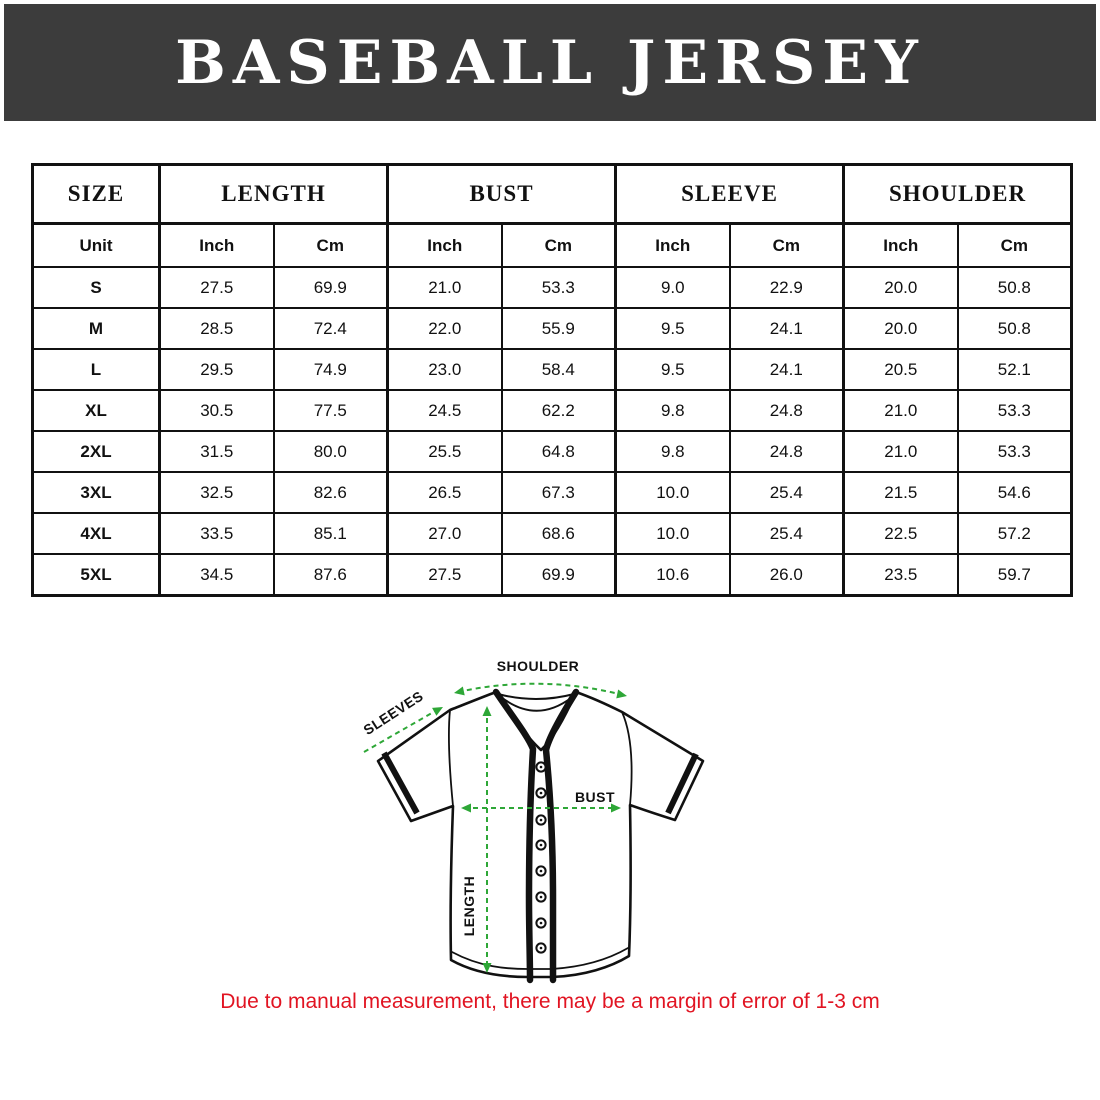  I want to click on table-cell: 10.0, so click(672, 492).